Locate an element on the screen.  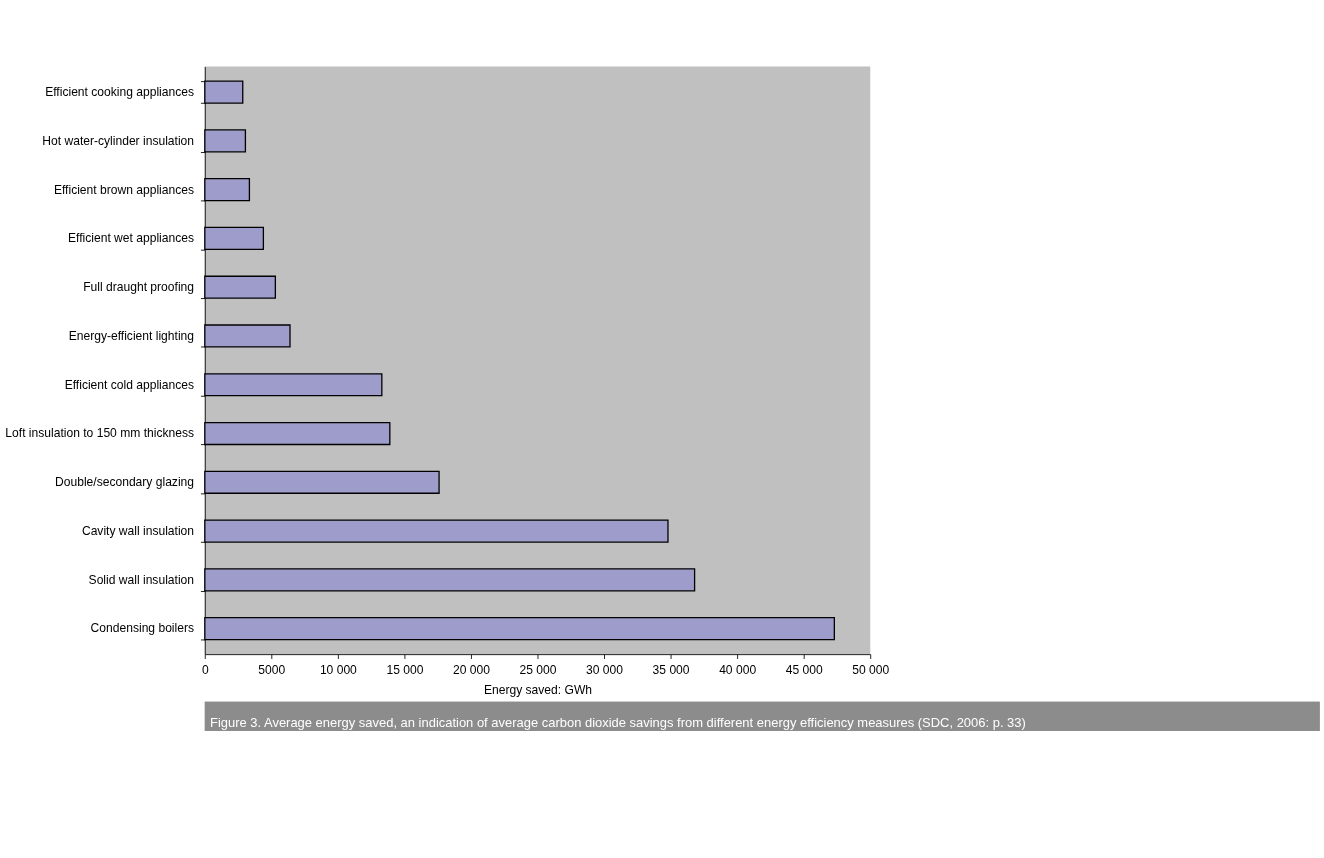
x-tick-label: 45 000 is located at coordinates (804, 669).